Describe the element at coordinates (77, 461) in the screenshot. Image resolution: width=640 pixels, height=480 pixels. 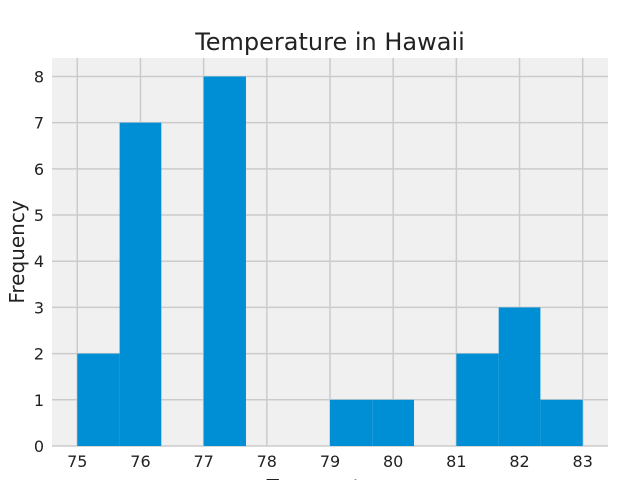
I see `x-tick-label: 75` at that location.